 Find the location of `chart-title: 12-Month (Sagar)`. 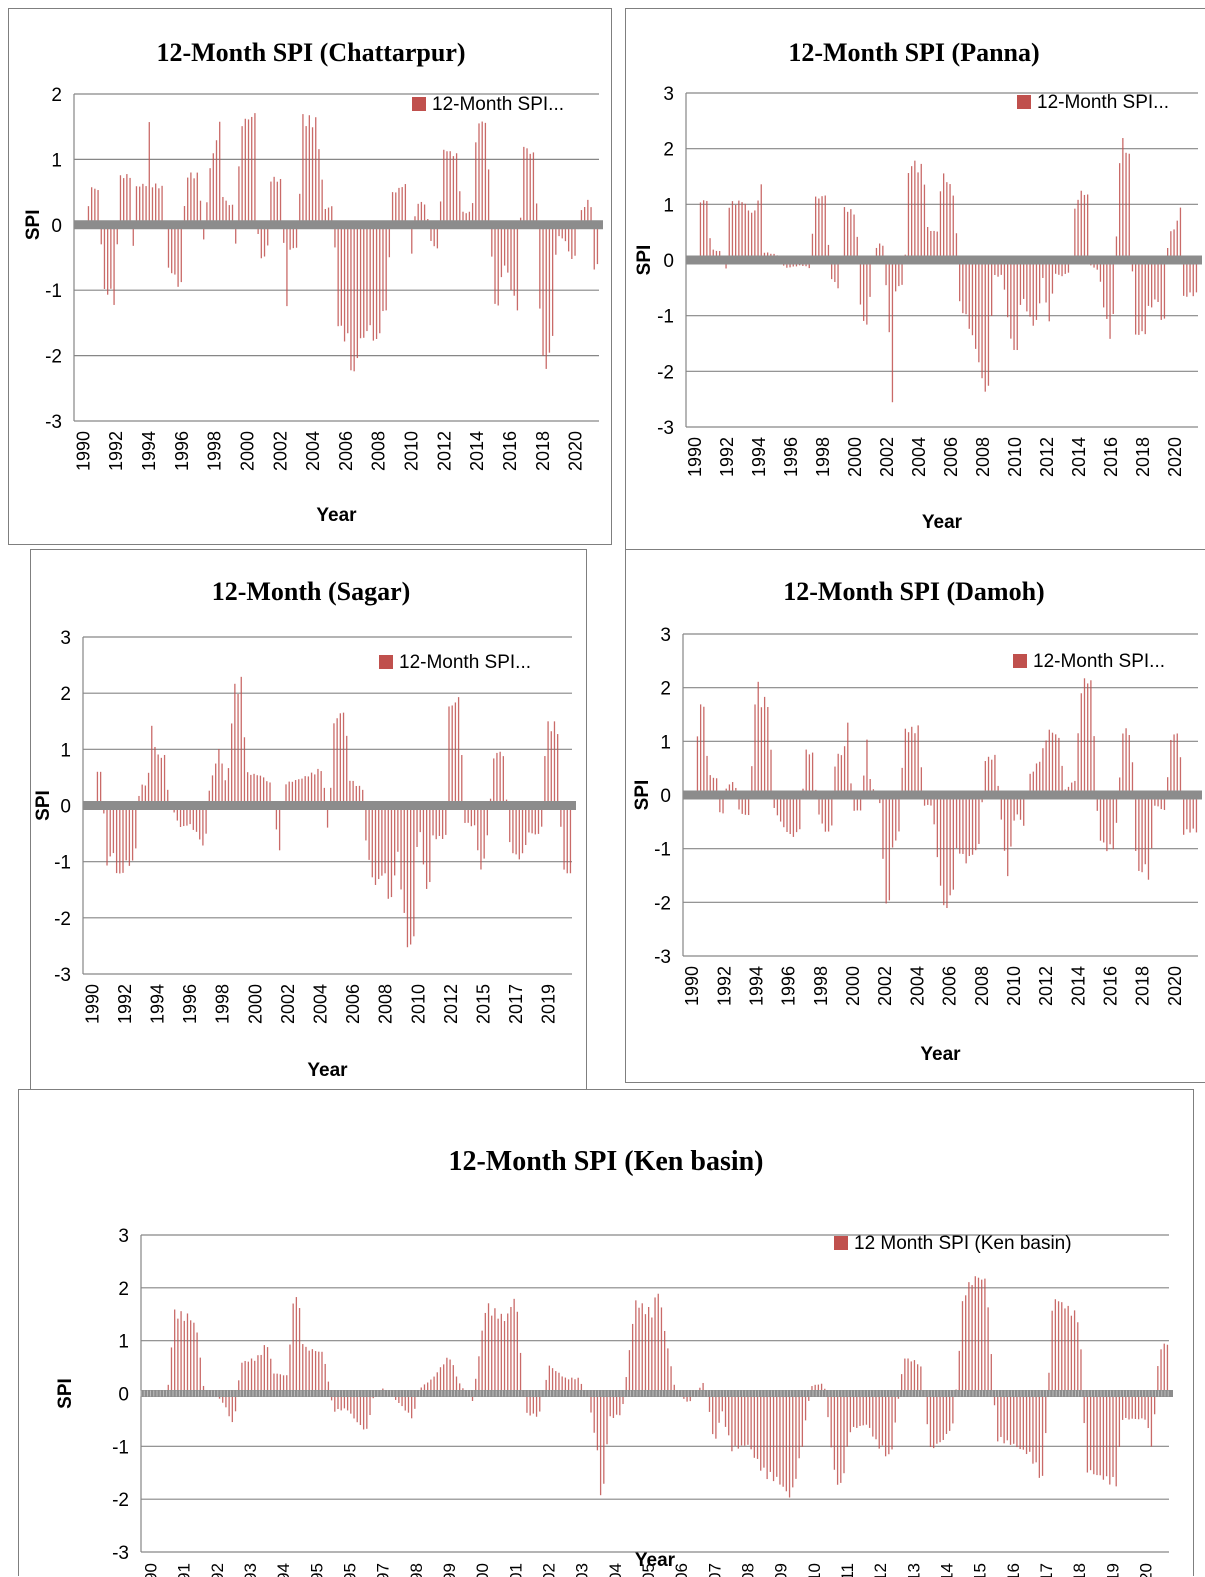

chart-title: 12-Month (Sagar) is located at coordinates (311, 591).